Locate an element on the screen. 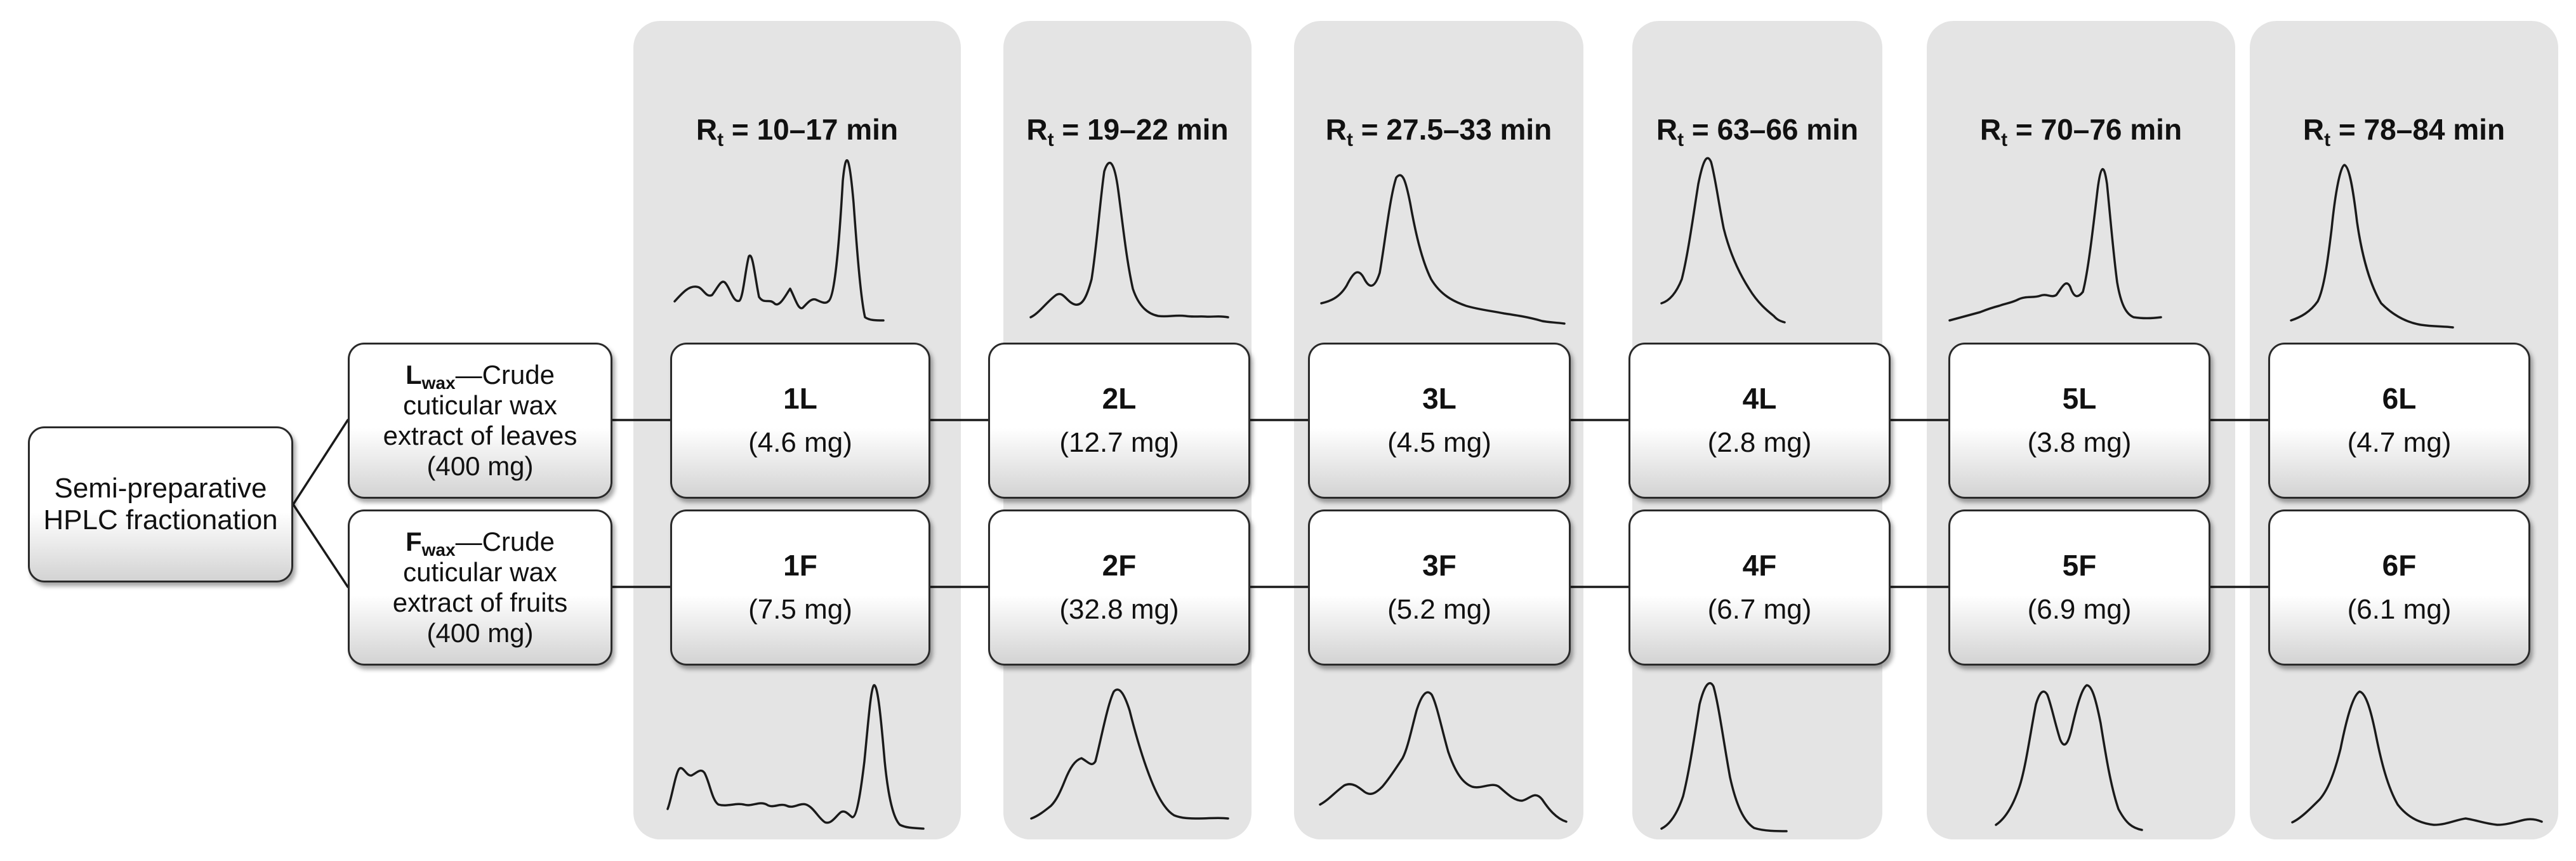  retention-time-4: Rt = 63–66 min is located at coordinates (1757, 131).